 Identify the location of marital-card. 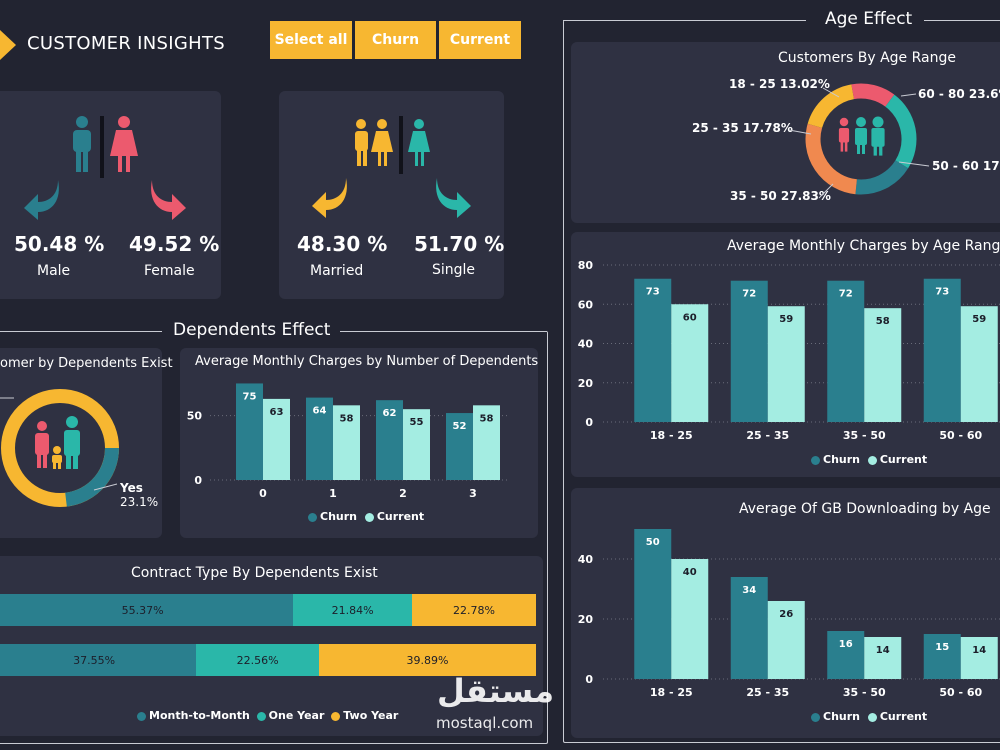
(391, 195).